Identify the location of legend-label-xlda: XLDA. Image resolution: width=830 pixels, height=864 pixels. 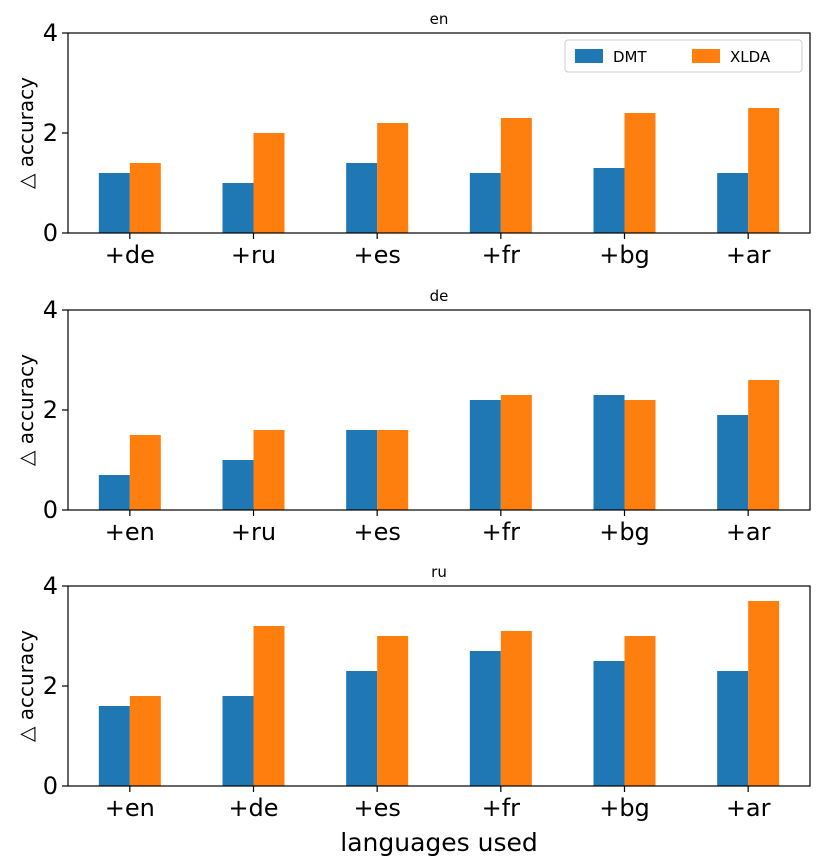
(750, 57).